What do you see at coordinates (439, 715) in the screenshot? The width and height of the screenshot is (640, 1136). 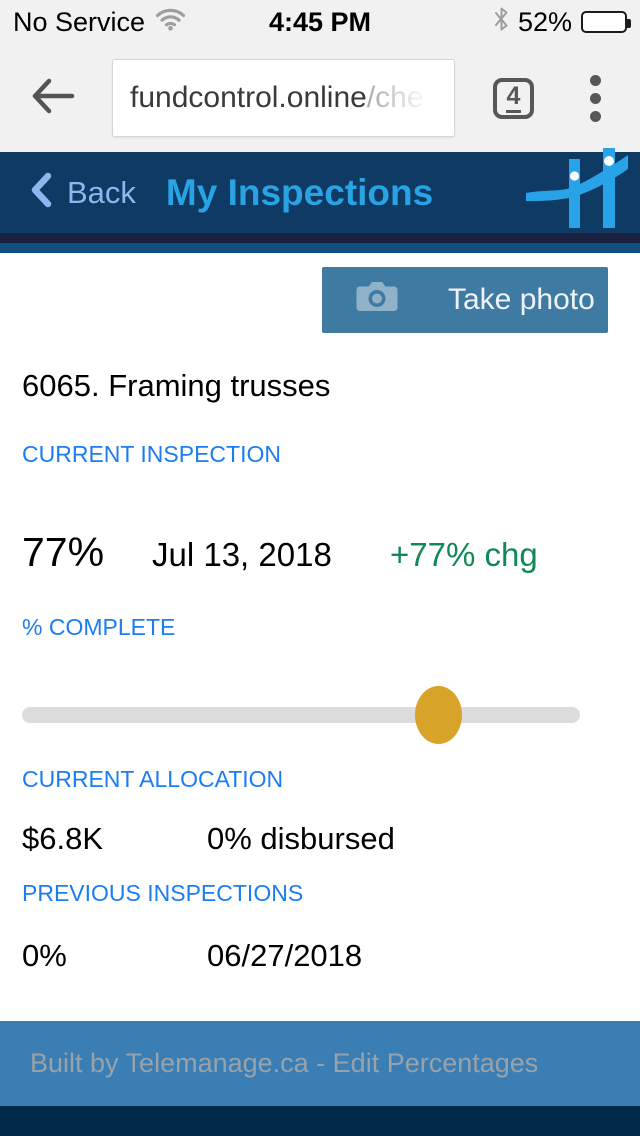 I see `slider-handle` at bounding box center [439, 715].